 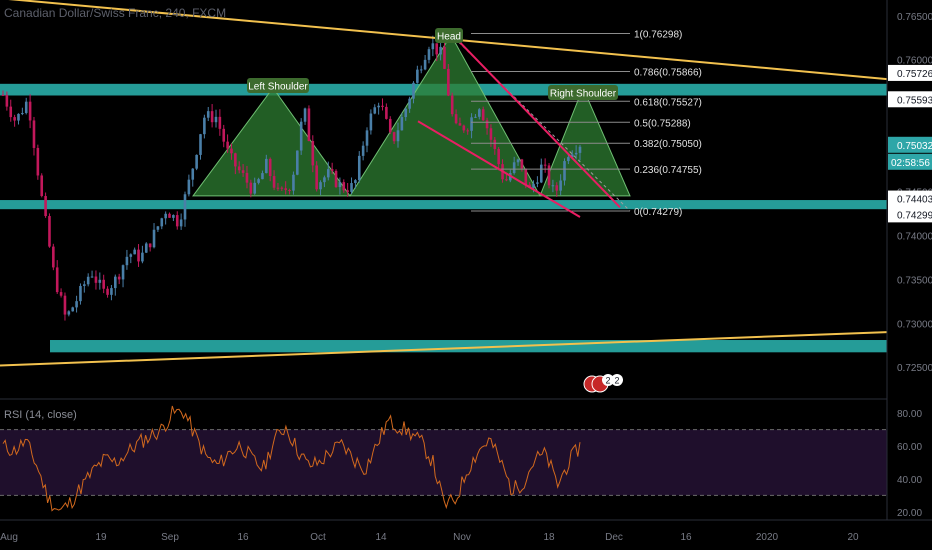 What do you see at coordinates (658, 212) in the screenshot?
I see `fib-level-label: 0(0.74279)` at bounding box center [658, 212].